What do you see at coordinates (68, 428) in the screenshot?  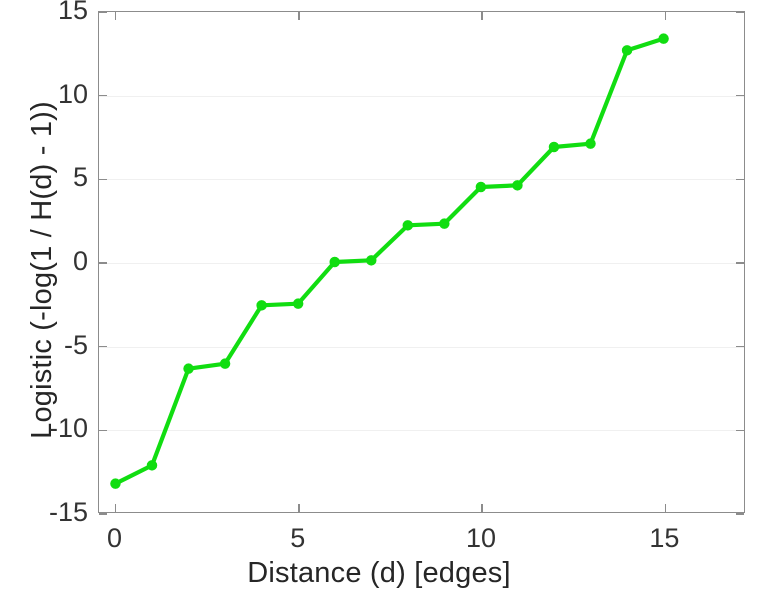 I see `y-axis-tick-label: -10` at bounding box center [68, 428].